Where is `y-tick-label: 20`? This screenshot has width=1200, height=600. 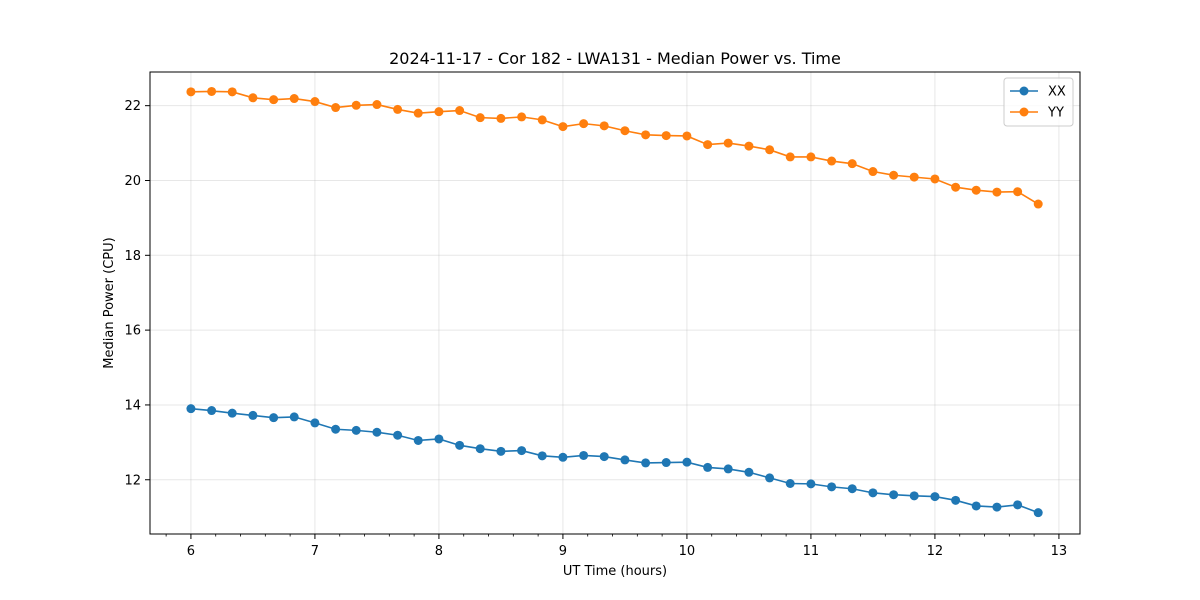 y-tick-label: 20 is located at coordinates (132, 181).